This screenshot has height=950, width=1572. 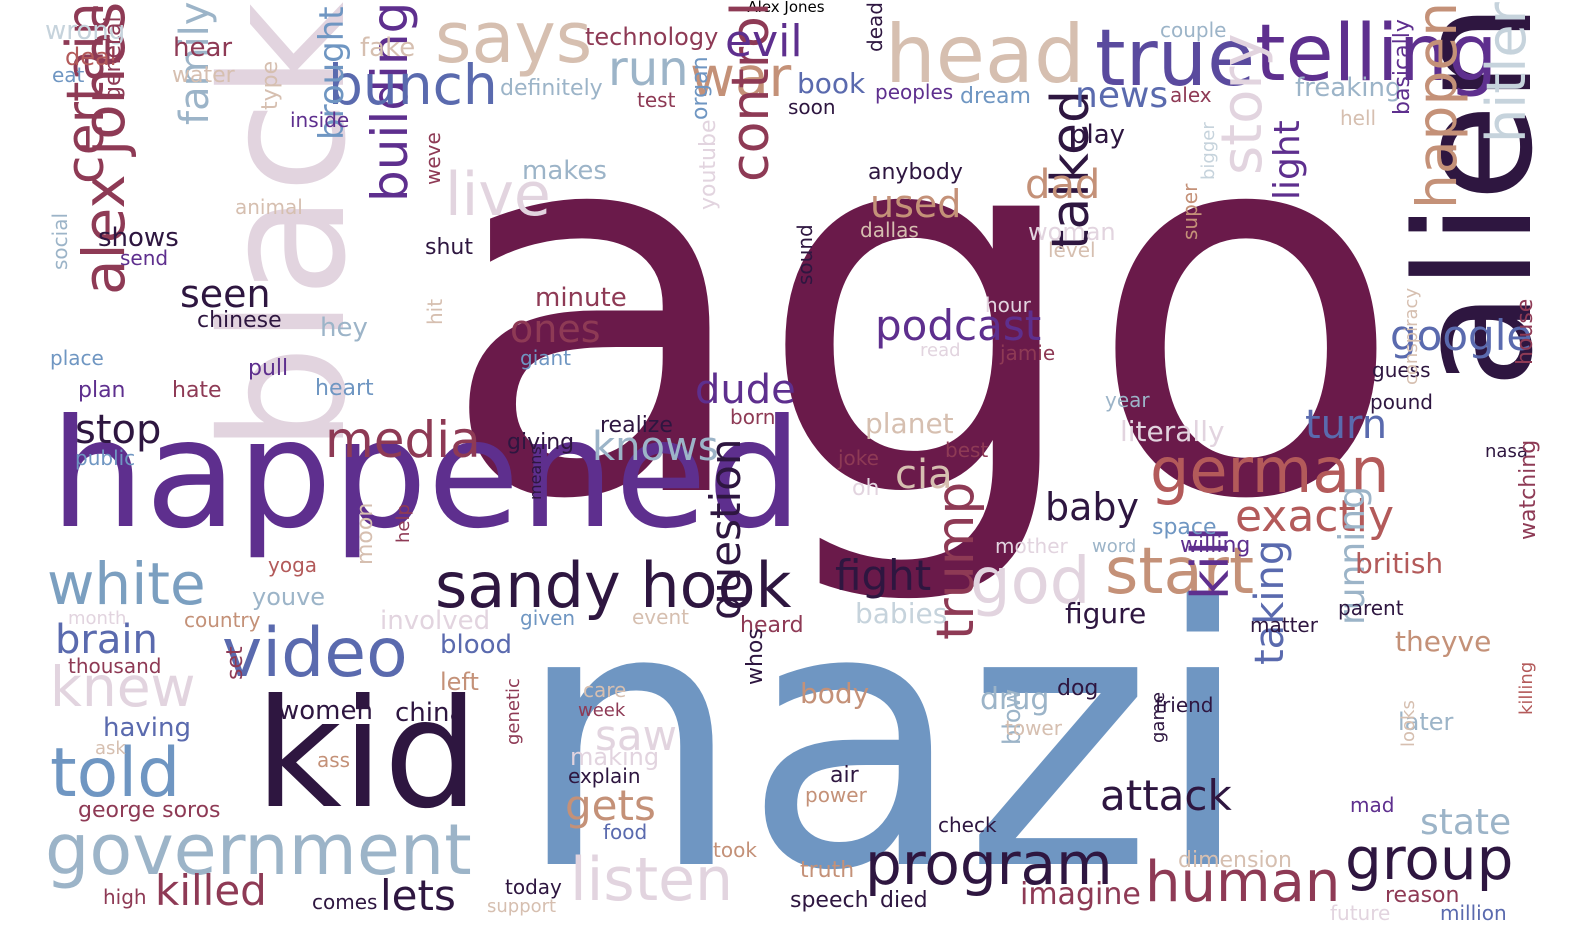 I want to click on word-cia: cia, so click(x=924, y=475).